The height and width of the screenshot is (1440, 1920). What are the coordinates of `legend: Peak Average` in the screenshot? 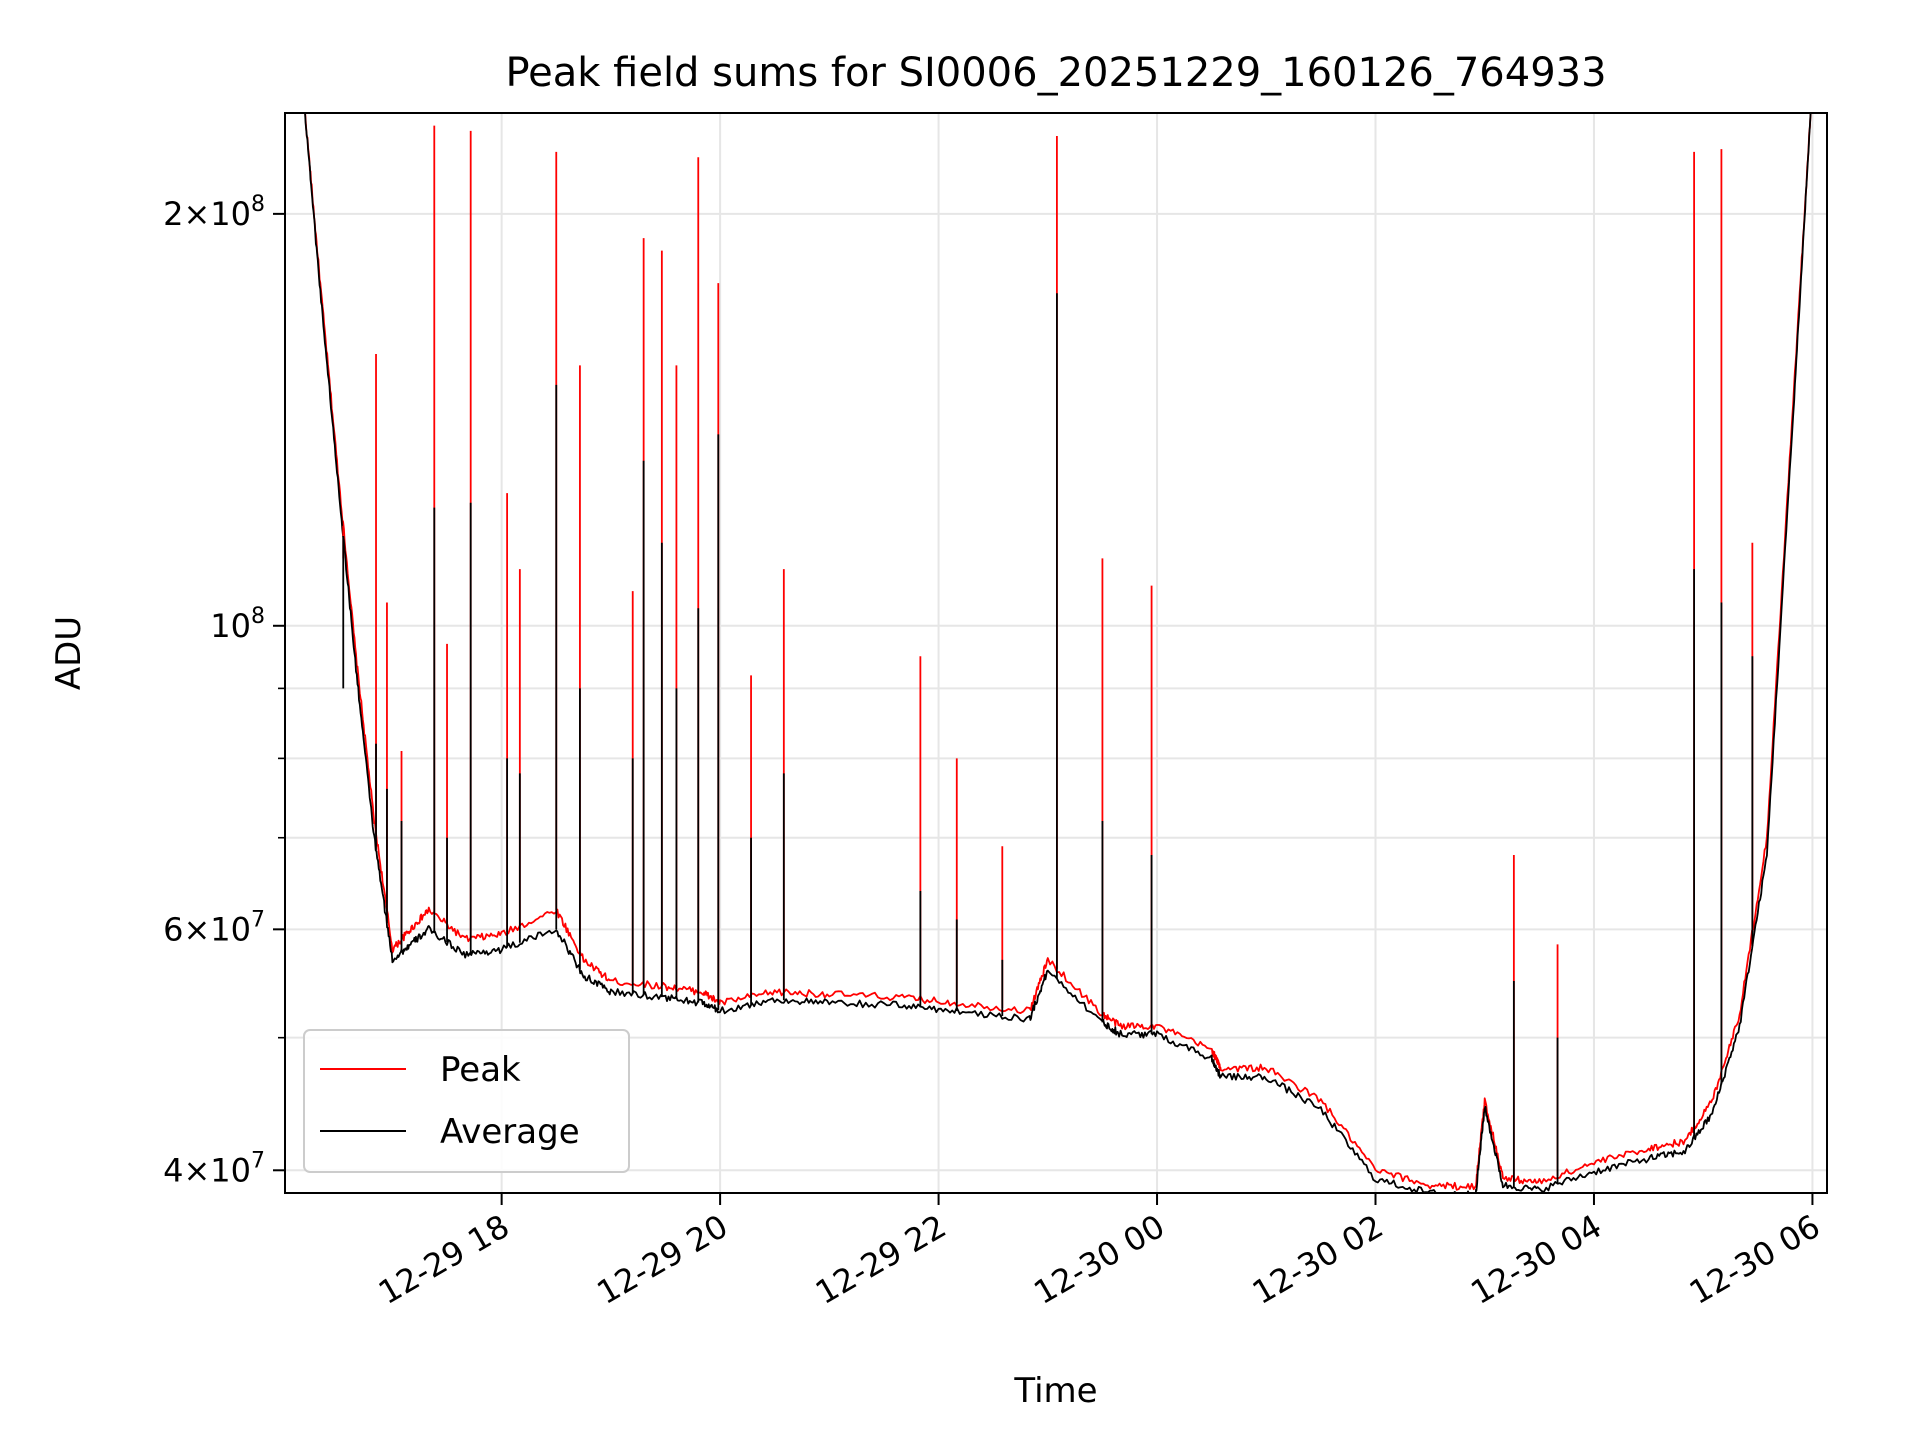 It's located at (466, 1101).